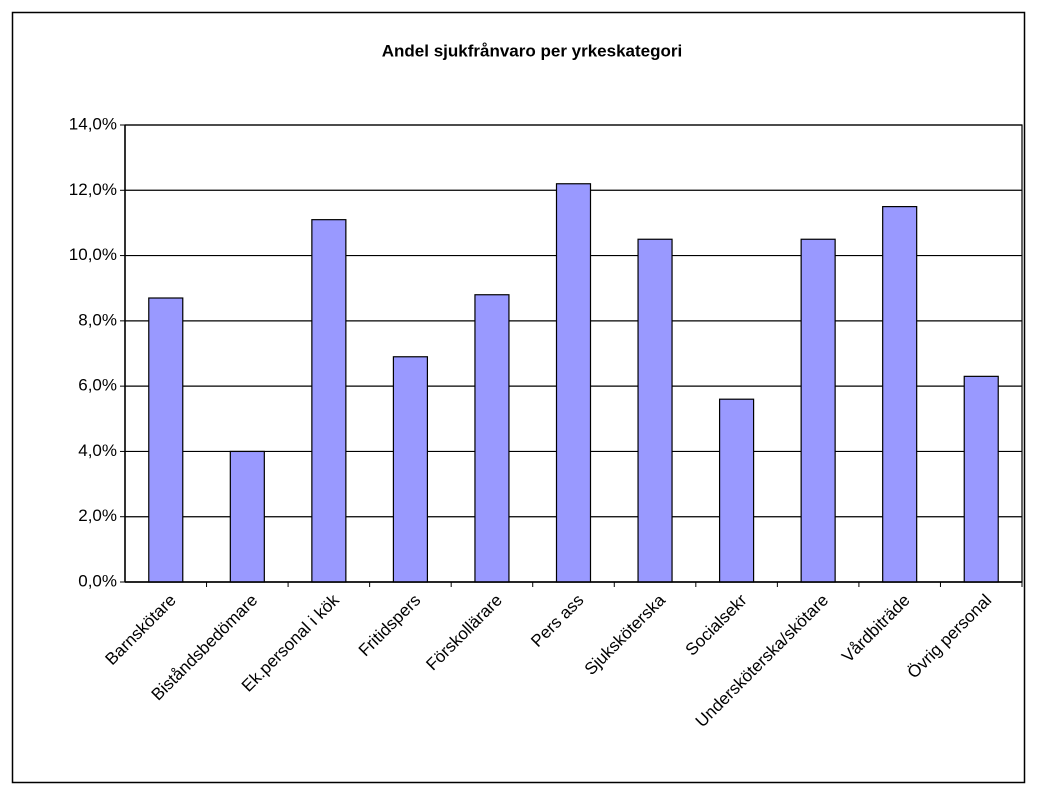  What do you see at coordinates (97, 450) in the screenshot?
I see `y-tick-label: 4,0%` at bounding box center [97, 450].